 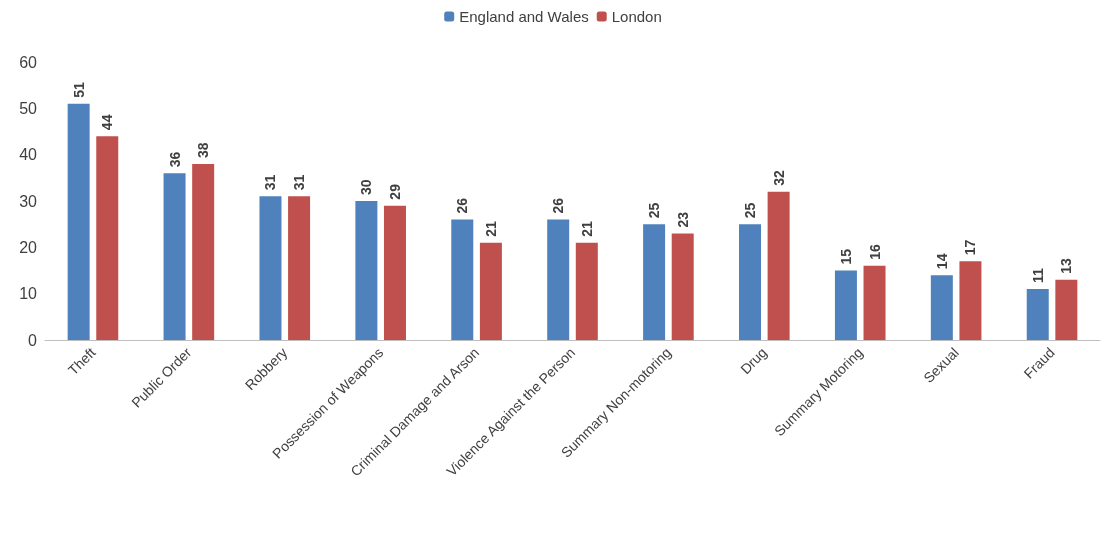 I want to click on data-label: 15, so click(x=845, y=256).